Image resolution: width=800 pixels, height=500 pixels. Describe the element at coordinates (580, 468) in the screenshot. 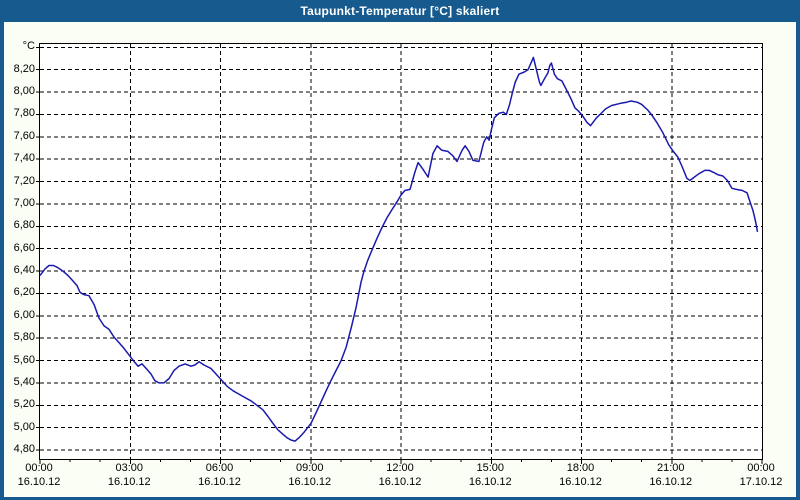

I see `x-tick-time: 18:00` at that location.